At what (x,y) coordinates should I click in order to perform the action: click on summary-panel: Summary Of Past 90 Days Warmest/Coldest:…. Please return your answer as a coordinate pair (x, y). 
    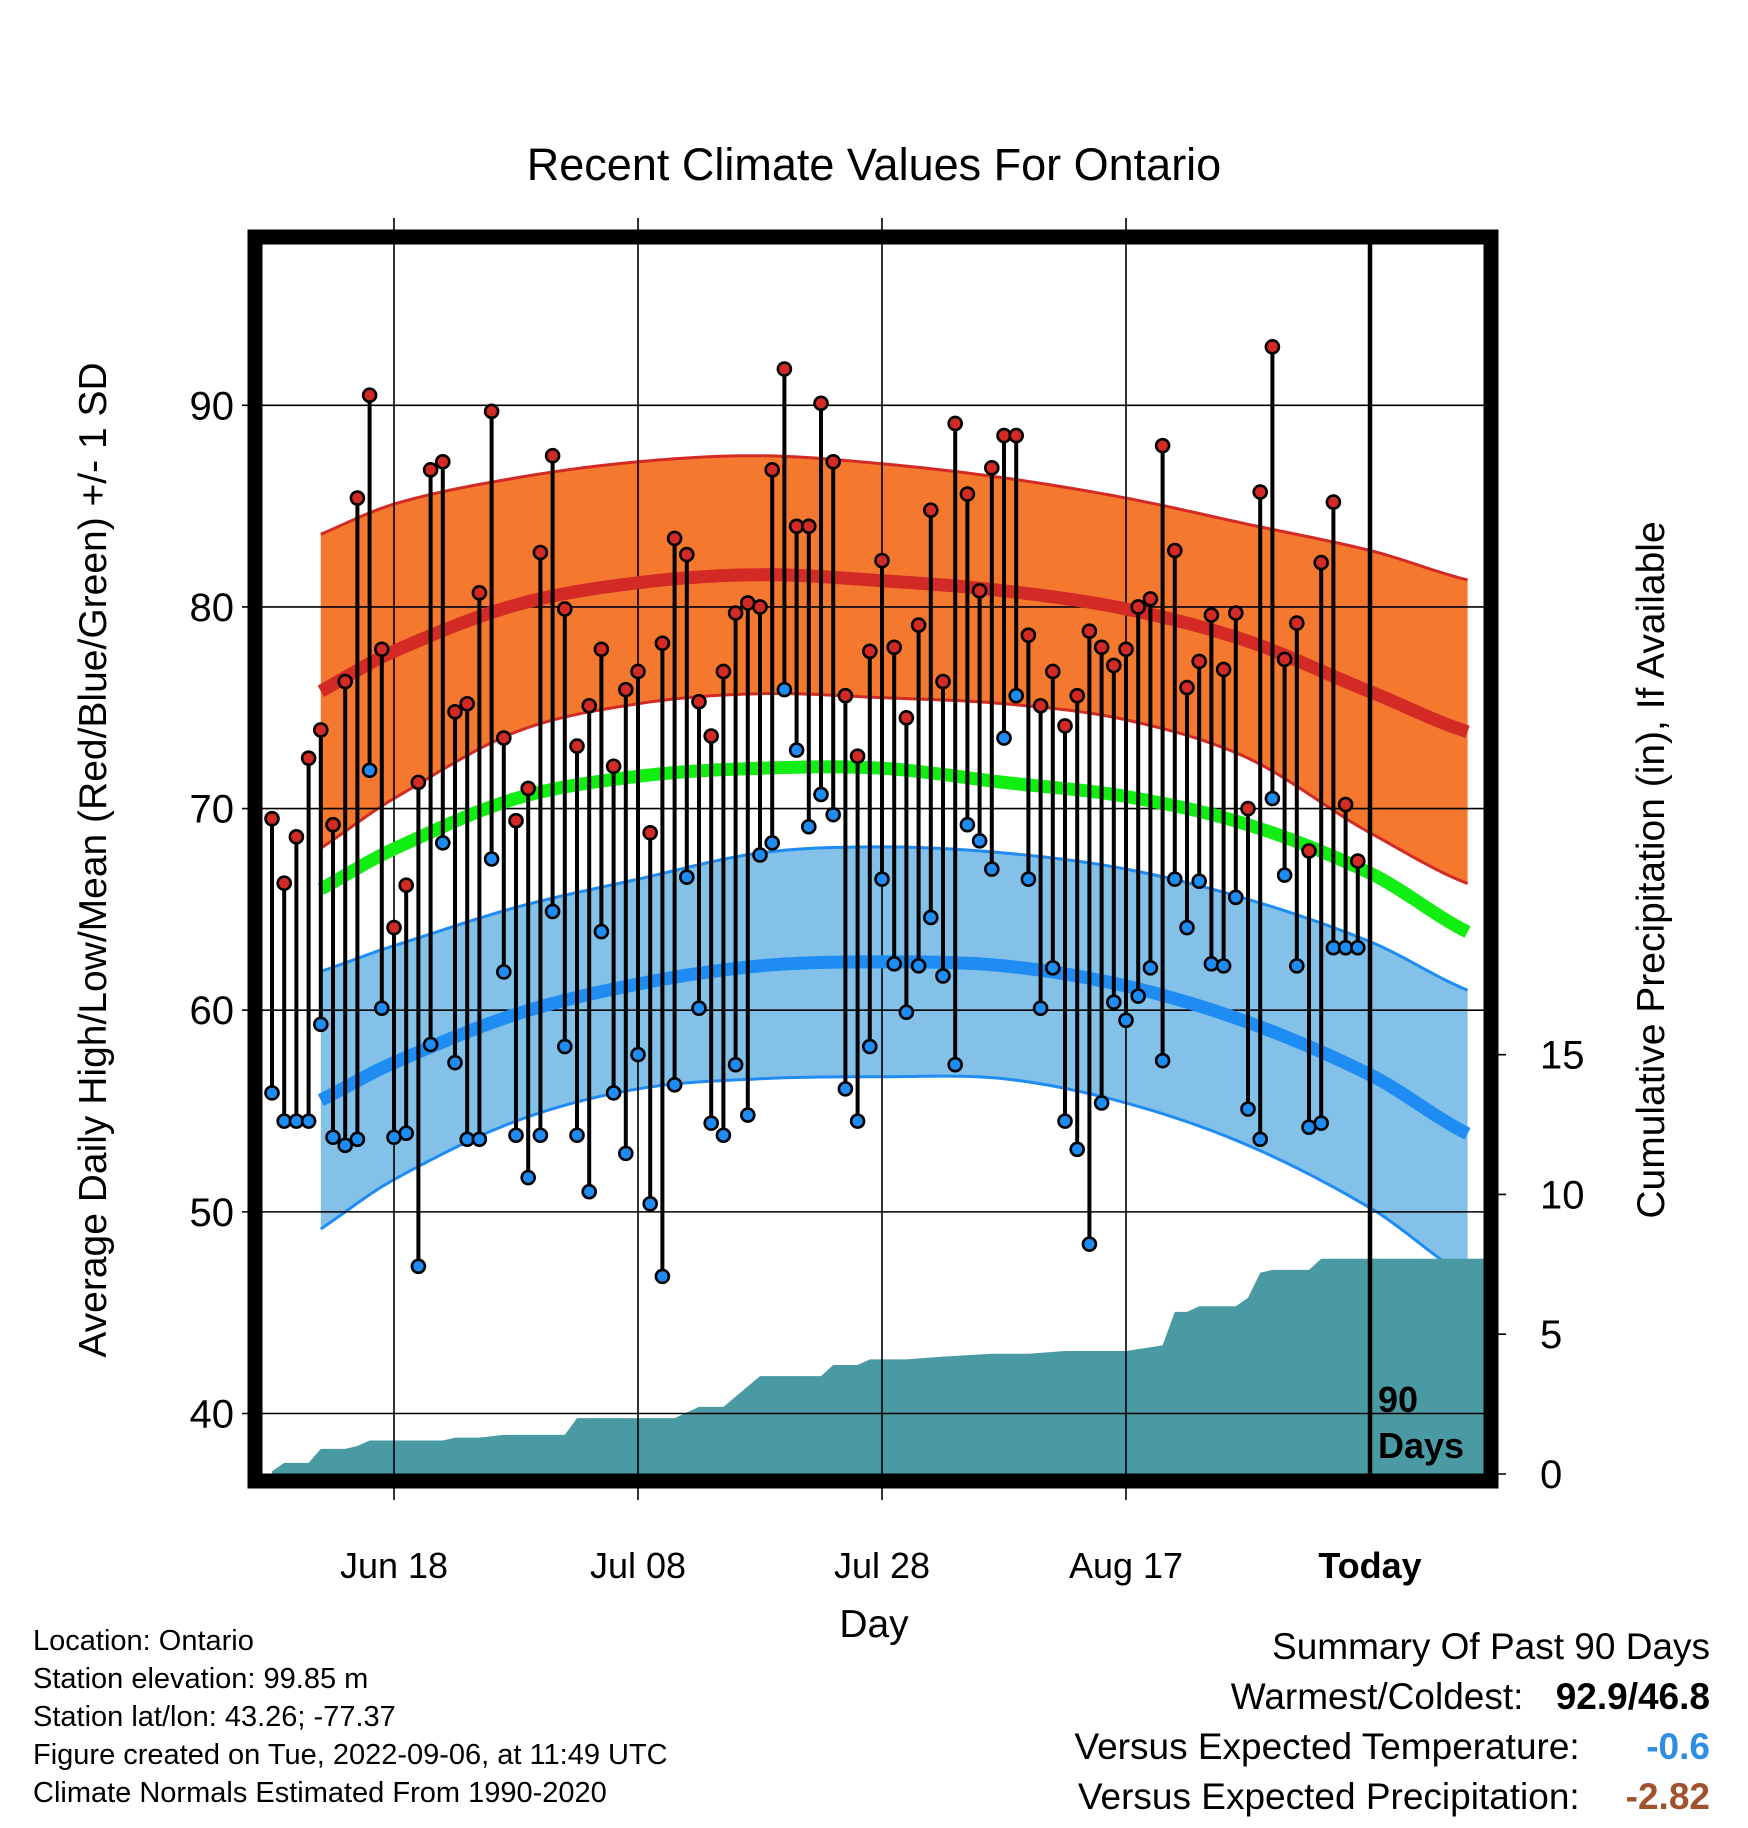
    Looking at the image, I should click on (1392, 1722).